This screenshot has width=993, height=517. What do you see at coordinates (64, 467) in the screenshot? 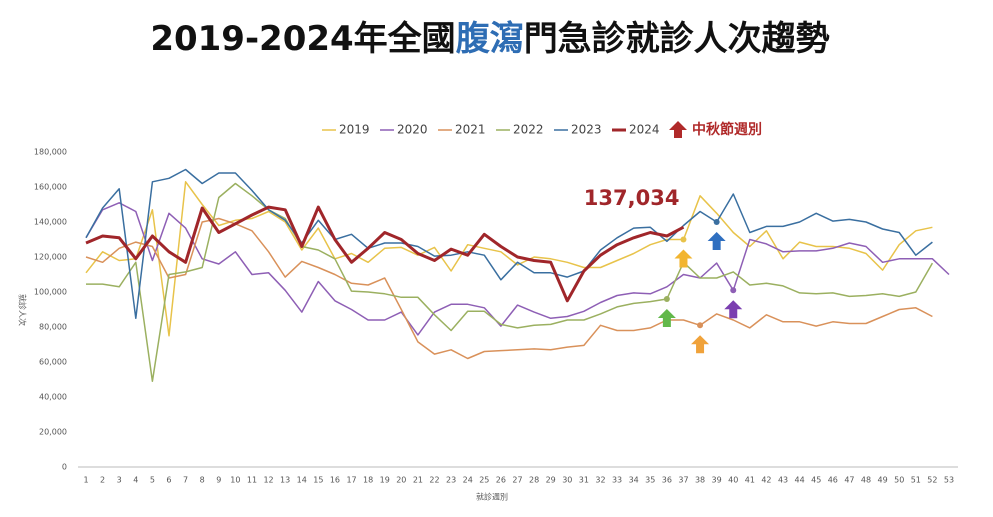
I see `y-tick-label: 0` at bounding box center [64, 467].